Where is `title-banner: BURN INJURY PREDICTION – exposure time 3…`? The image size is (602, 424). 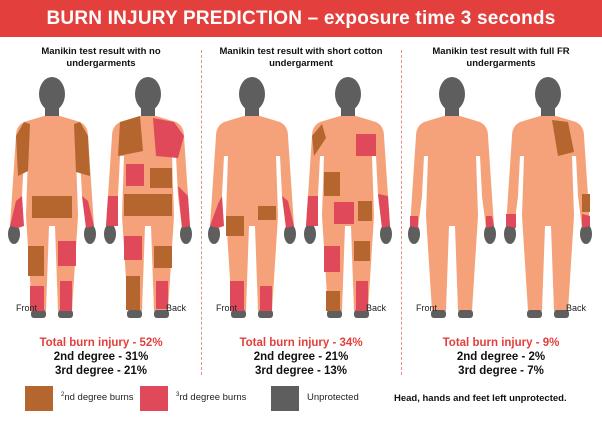
title-banner: BURN INJURY PREDICTION – exposure time 3… is located at coordinates (301, 18).